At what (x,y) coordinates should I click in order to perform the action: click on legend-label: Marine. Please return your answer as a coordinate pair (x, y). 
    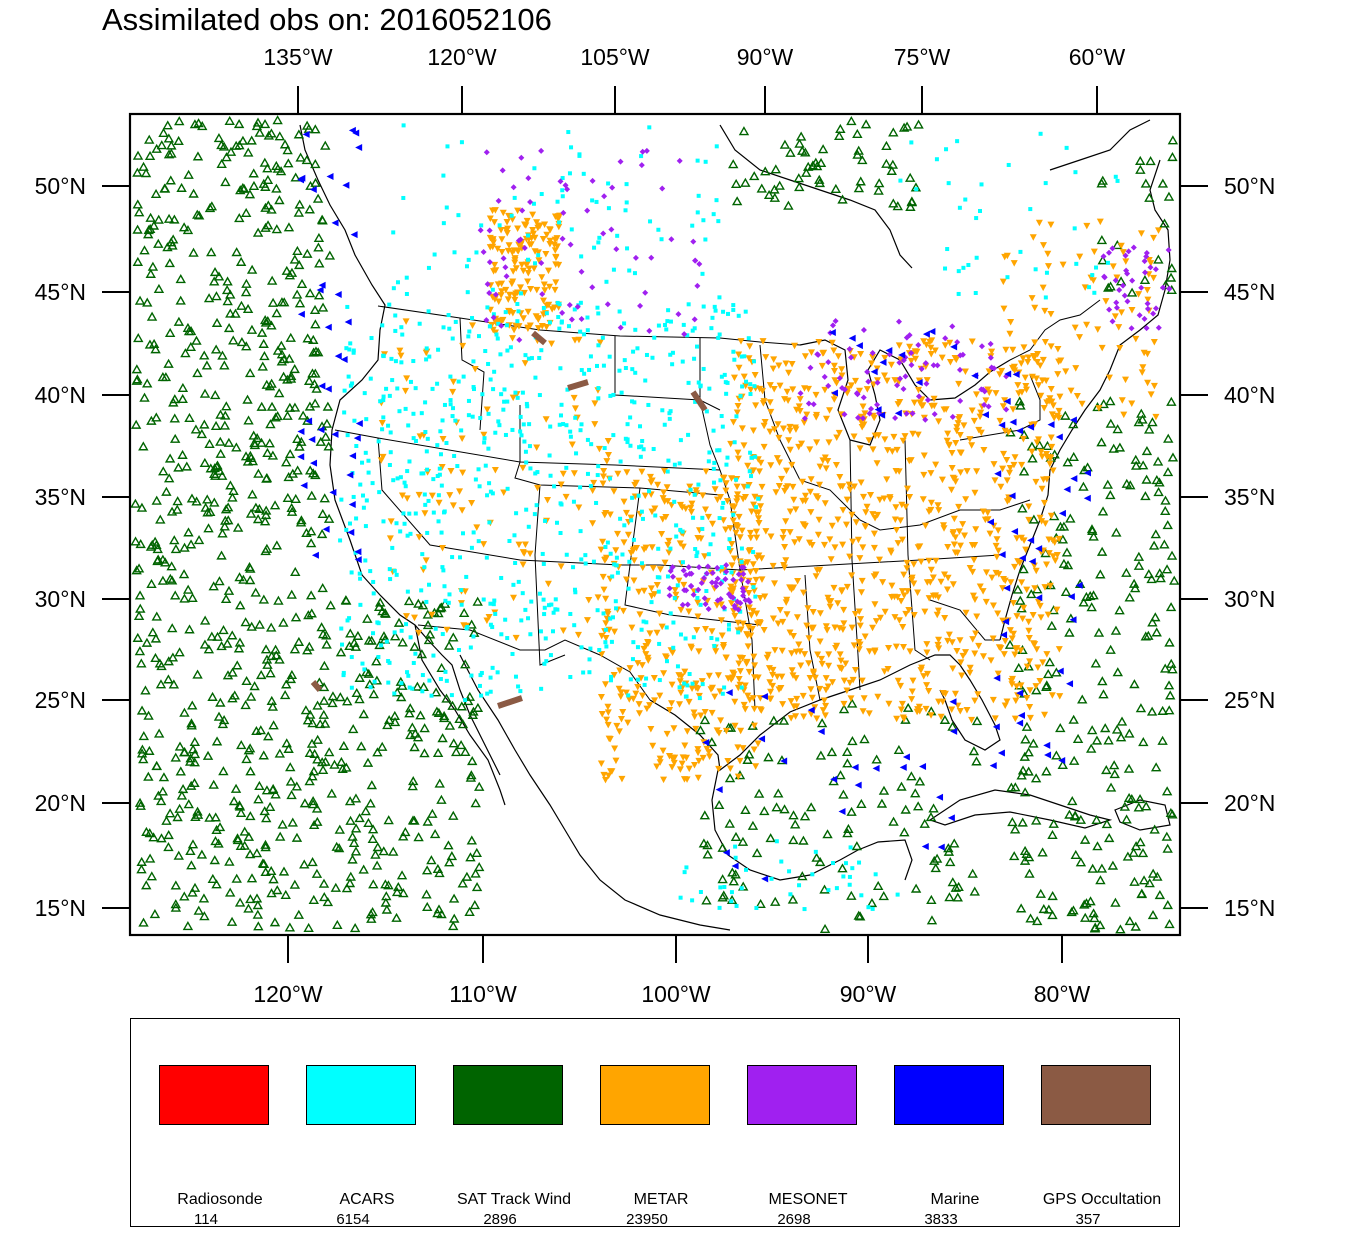
    Looking at the image, I should click on (955, 1199).